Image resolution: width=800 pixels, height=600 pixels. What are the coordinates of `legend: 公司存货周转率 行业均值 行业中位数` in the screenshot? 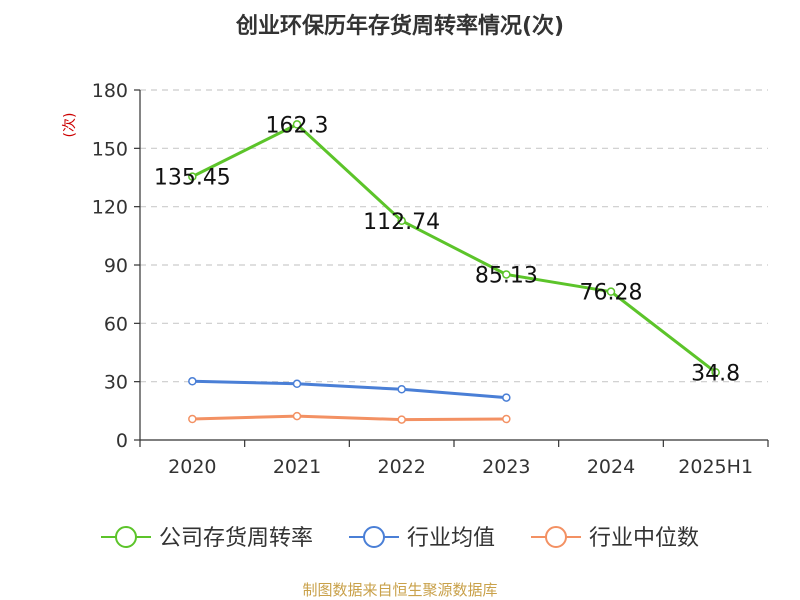 It's located at (400, 538).